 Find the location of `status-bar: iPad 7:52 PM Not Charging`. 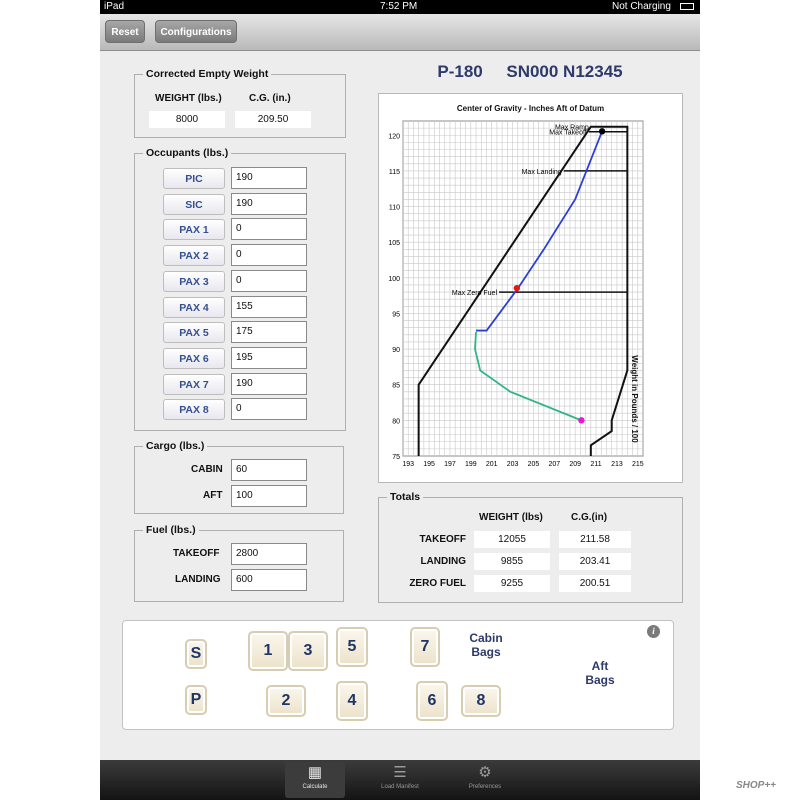

status-bar: iPad 7:52 PM Not Charging is located at coordinates (400, 7).